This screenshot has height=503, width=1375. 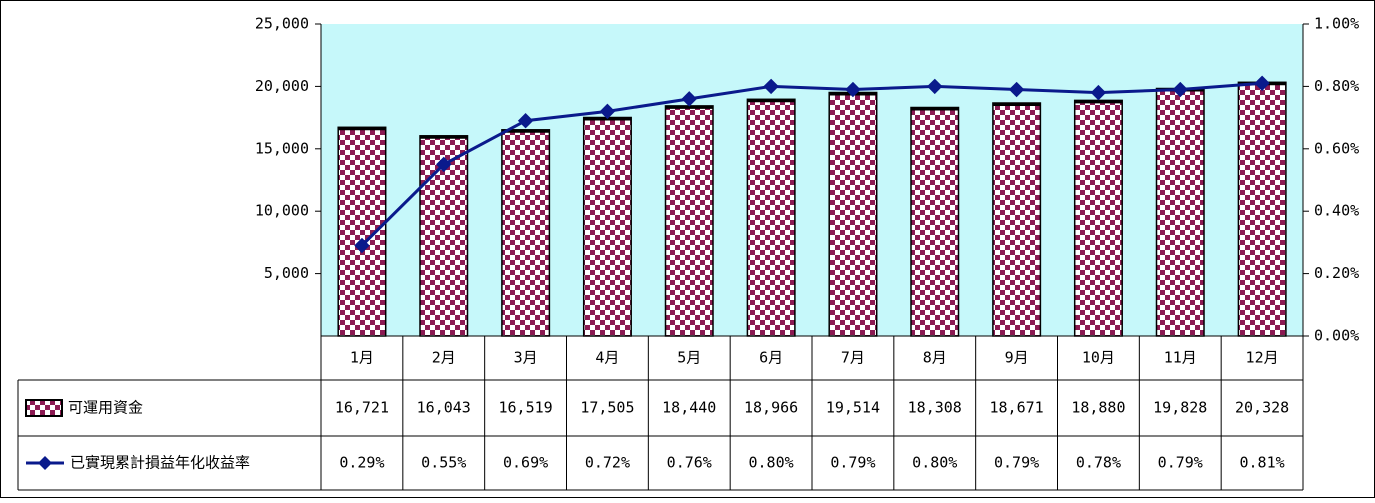 What do you see at coordinates (525, 408) in the screenshot?
I see `bar-value-label: 16,519` at bounding box center [525, 408].